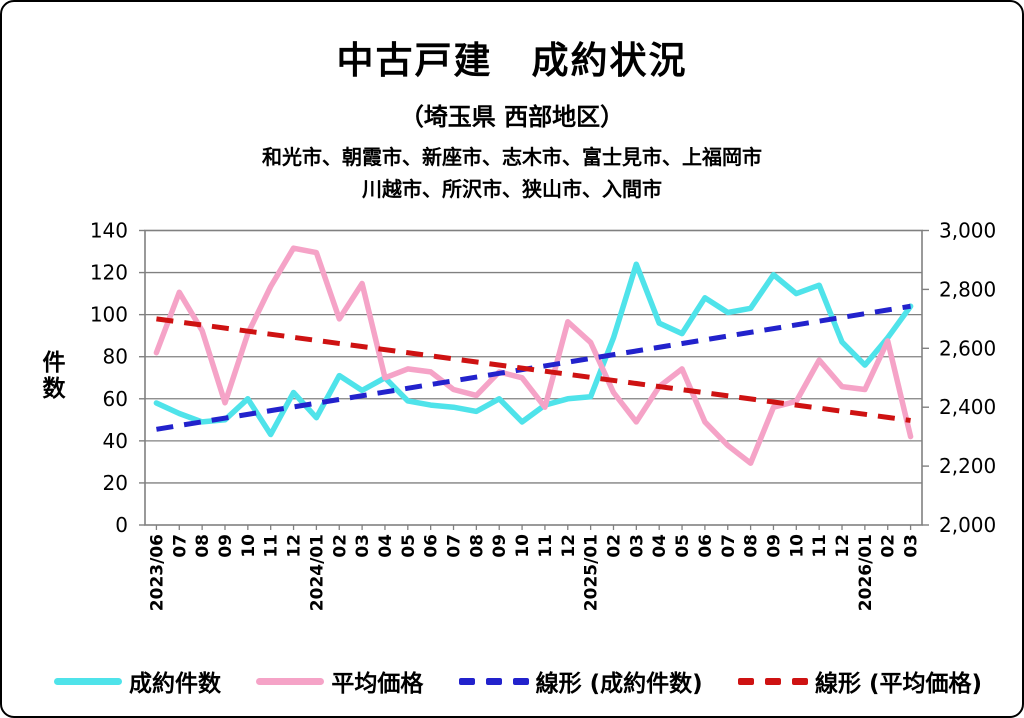 The height and width of the screenshot is (718, 1024). I want to click on x-axis-tick-label: 2025/01, so click(592, 572).